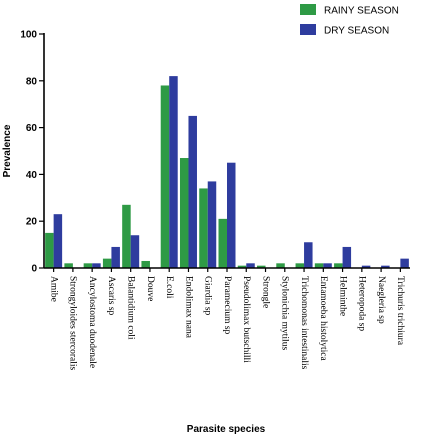 This screenshot has width=423, height=439. I want to click on legend-label-dry: DRY SEASON, so click(356, 31).